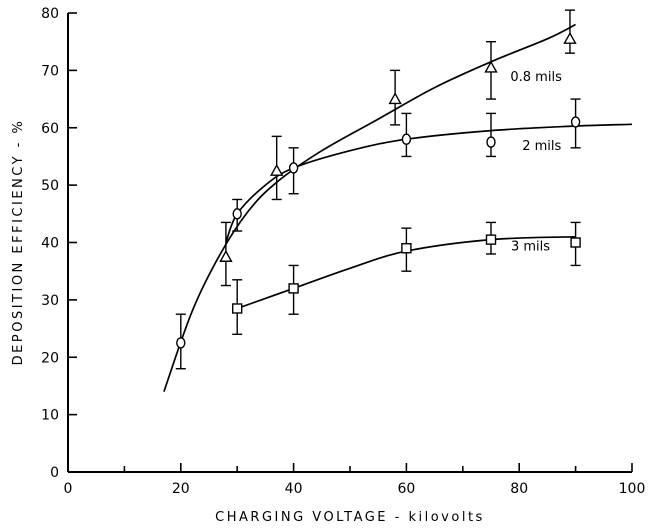 This screenshot has height=528, width=653. I want to click on series-labels: 0.8 mils 2 mils 3 mils, so click(536, 162).